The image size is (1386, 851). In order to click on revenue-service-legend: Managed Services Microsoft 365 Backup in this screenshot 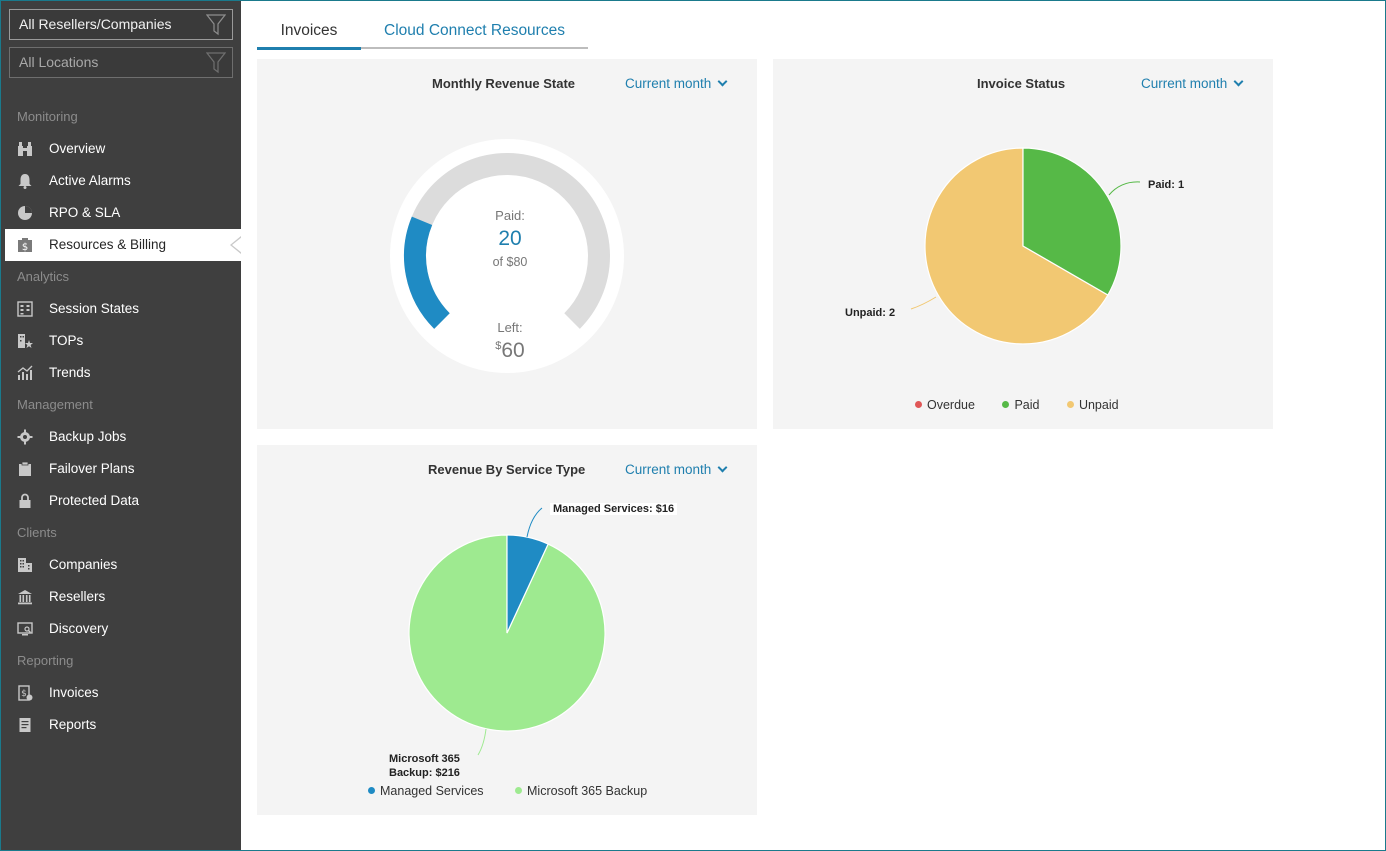, I will do `click(519, 791)`.